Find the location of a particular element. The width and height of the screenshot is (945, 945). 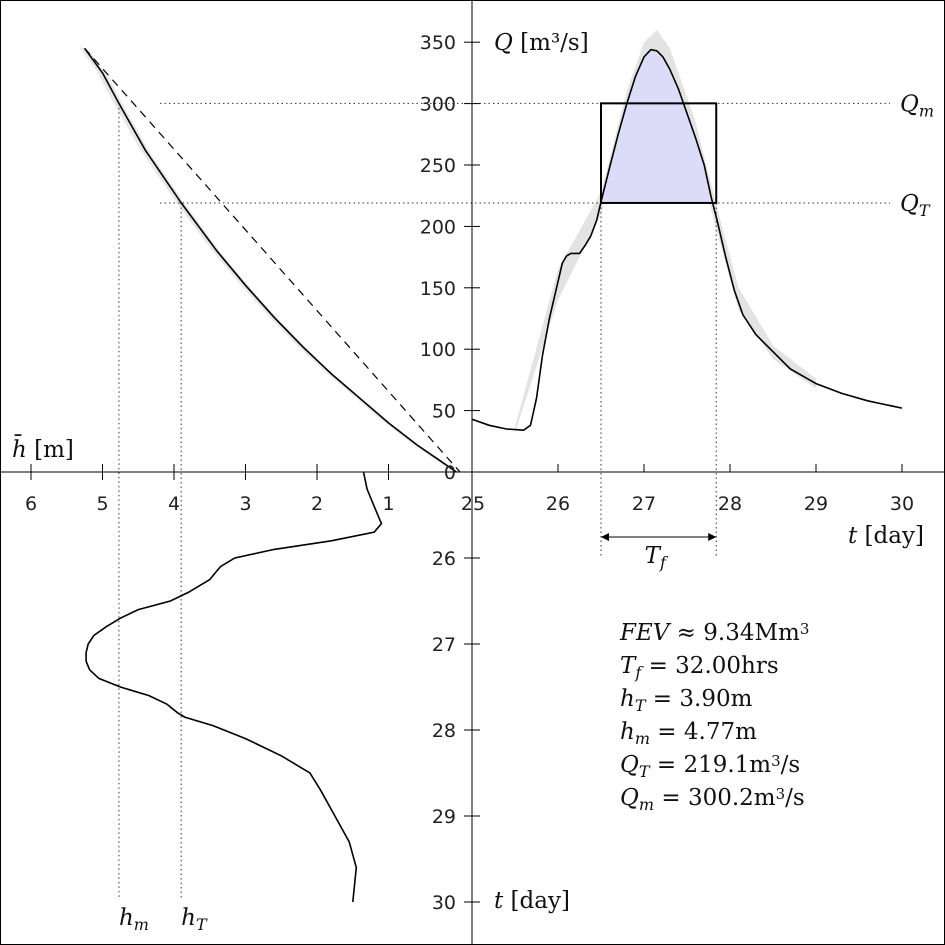

hydrograph-x-tick-label: 27 is located at coordinates (644, 504).